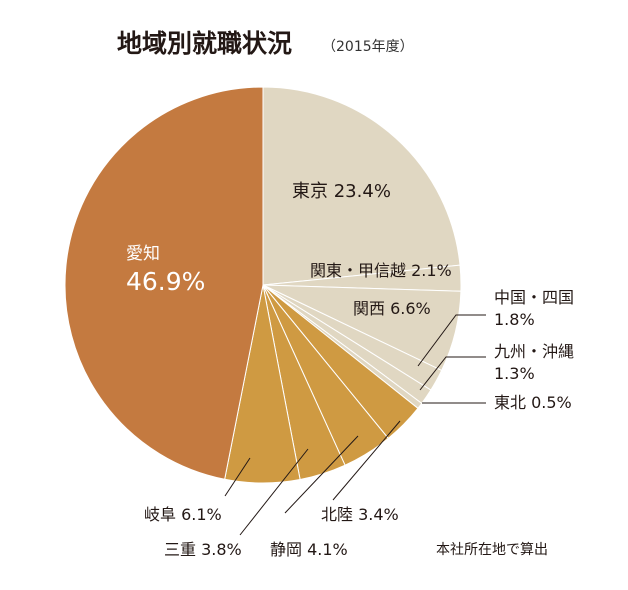 This screenshot has height=590, width=628. What do you see at coordinates (534, 297) in the screenshot?
I see `label-name: 中国・四国` at bounding box center [534, 297].